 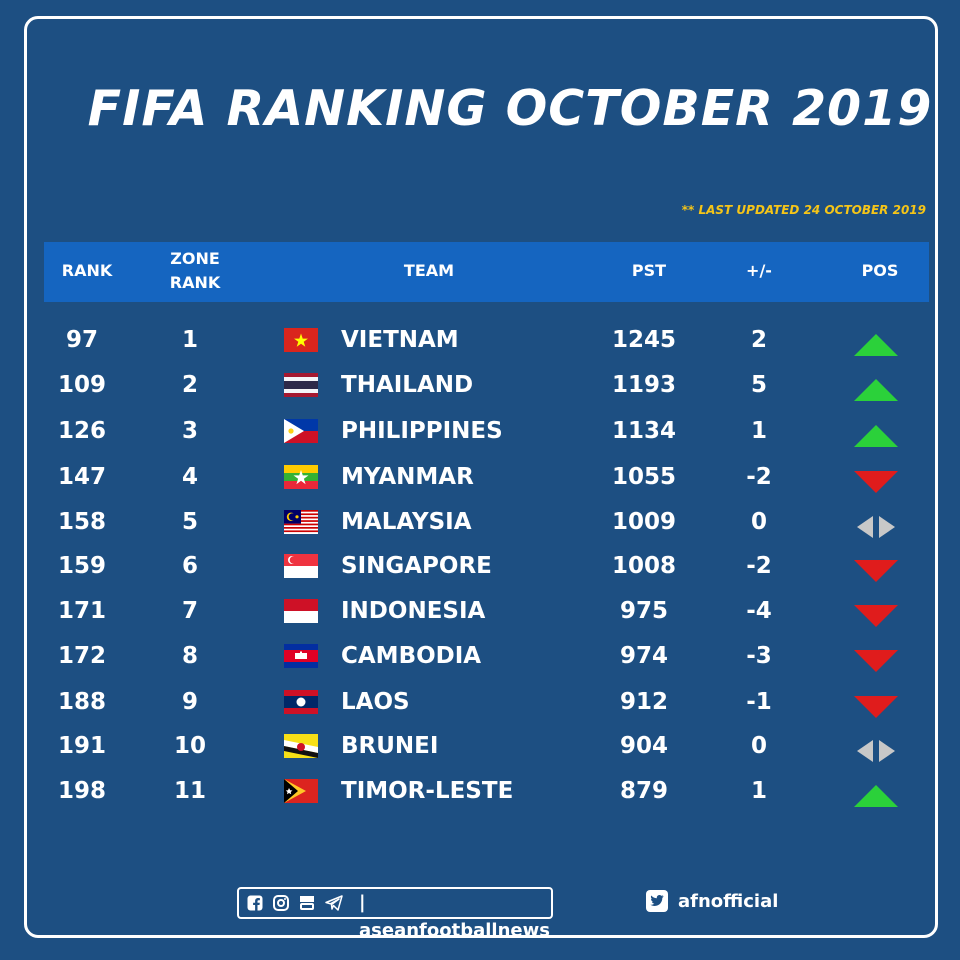 What do you see at coordinates (189, 791) in the screenshot?
I see `zone-rank-cell: 11` at bounding box center [189, 791].